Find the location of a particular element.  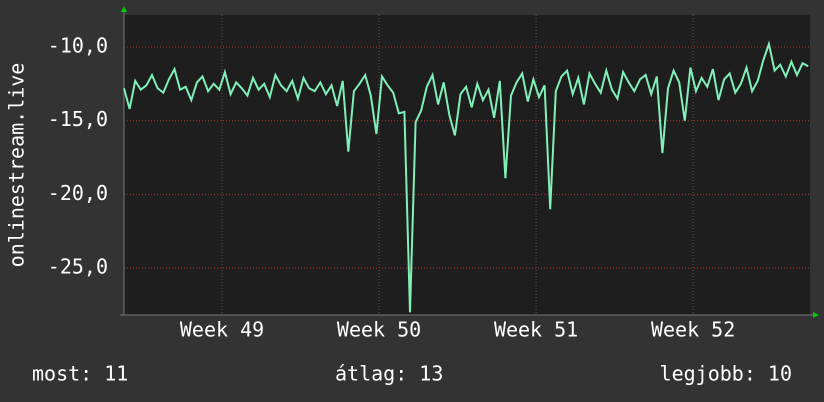

y-axis-label: onlinestream.live is located at coordinates (17, 165).